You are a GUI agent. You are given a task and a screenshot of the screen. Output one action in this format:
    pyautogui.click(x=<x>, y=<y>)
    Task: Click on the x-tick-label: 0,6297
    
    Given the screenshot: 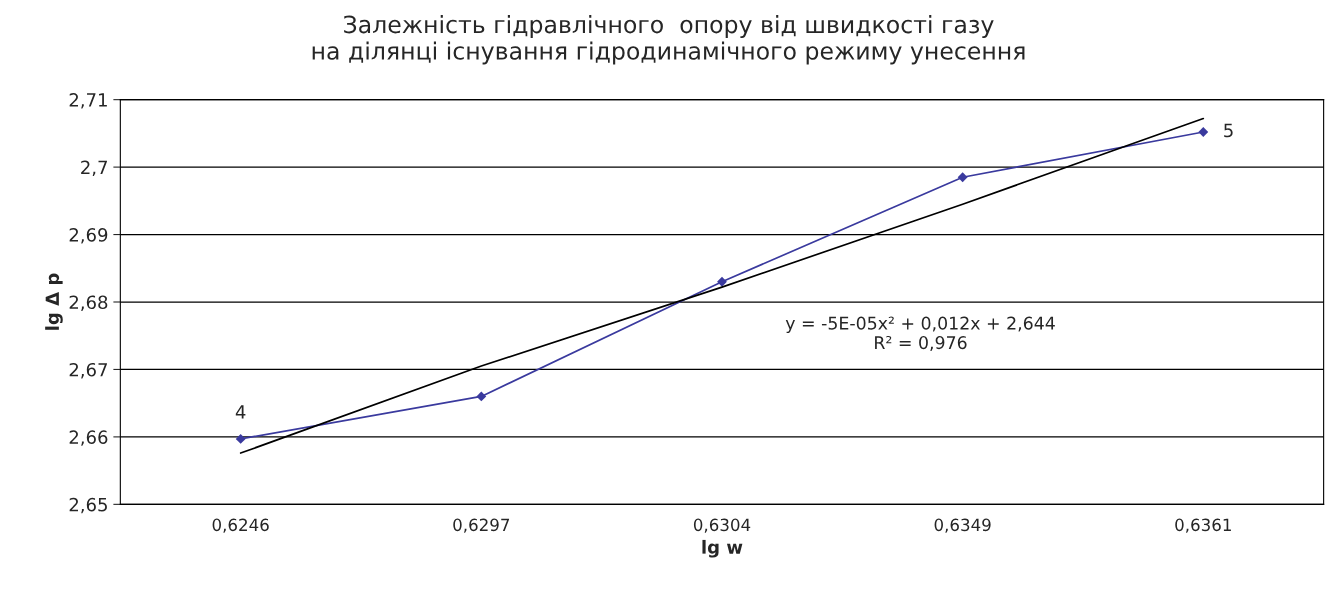 What is the action you would take?
    pyautogui.click(x=481, y=525)
    